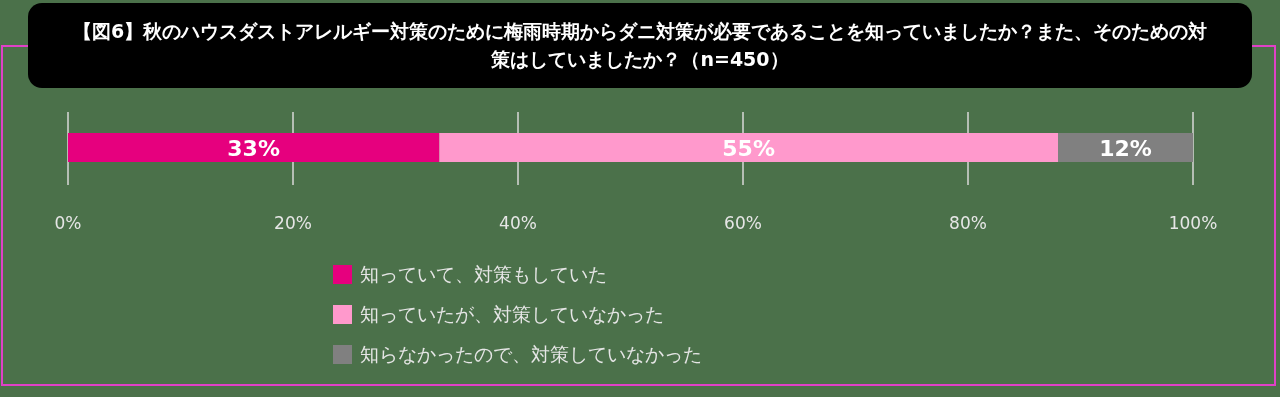 This screenshot has height=397, width=1280. I want to click on x-tick-label: 40%, so click(518, 223).